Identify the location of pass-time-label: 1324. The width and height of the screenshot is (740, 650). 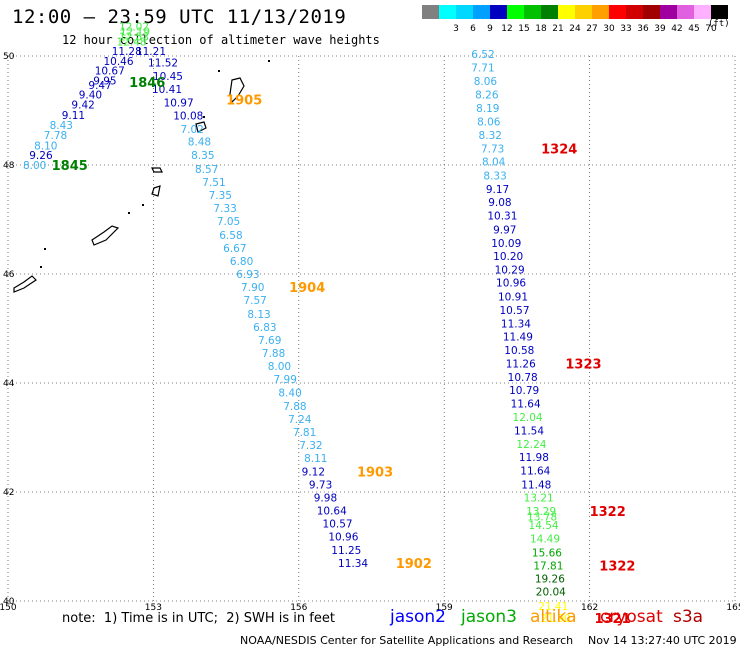
(559, 150).